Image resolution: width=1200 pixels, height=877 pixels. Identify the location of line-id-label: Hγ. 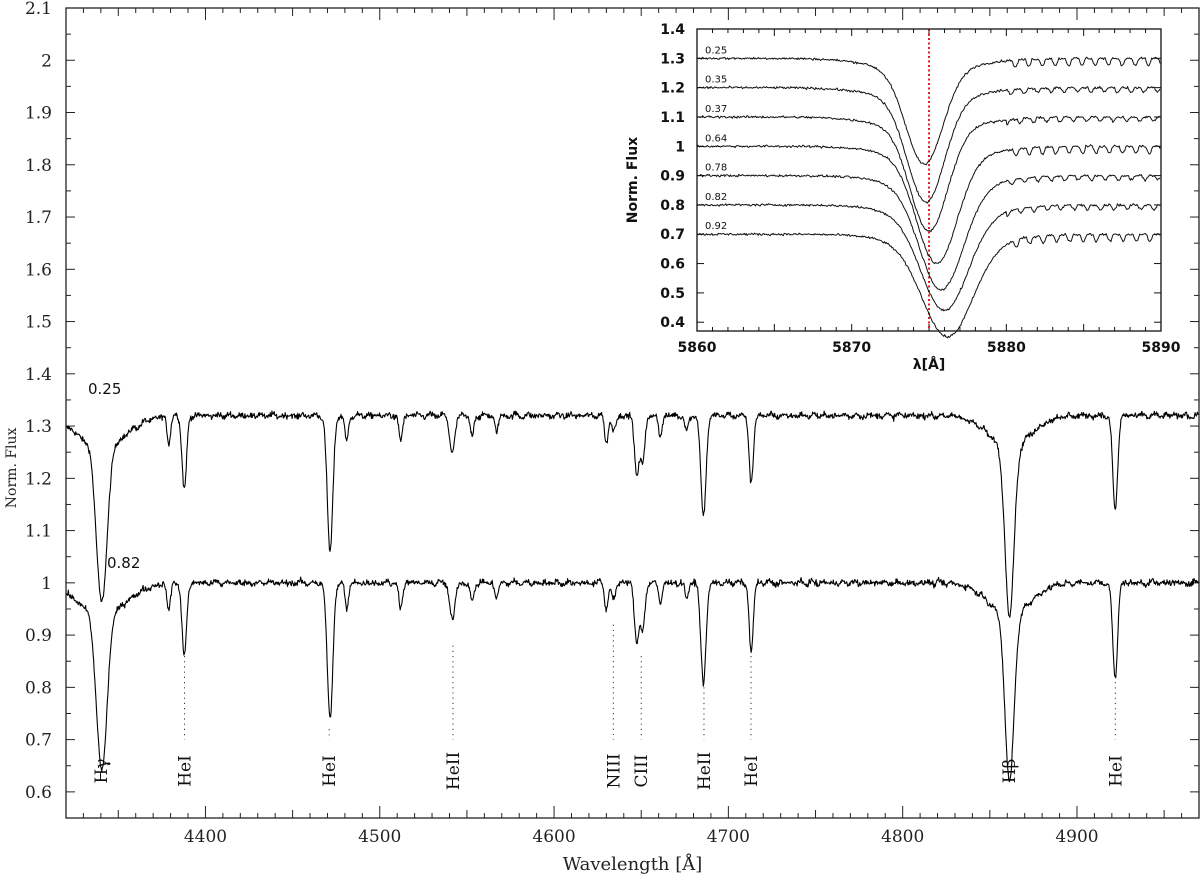
(102, 770).